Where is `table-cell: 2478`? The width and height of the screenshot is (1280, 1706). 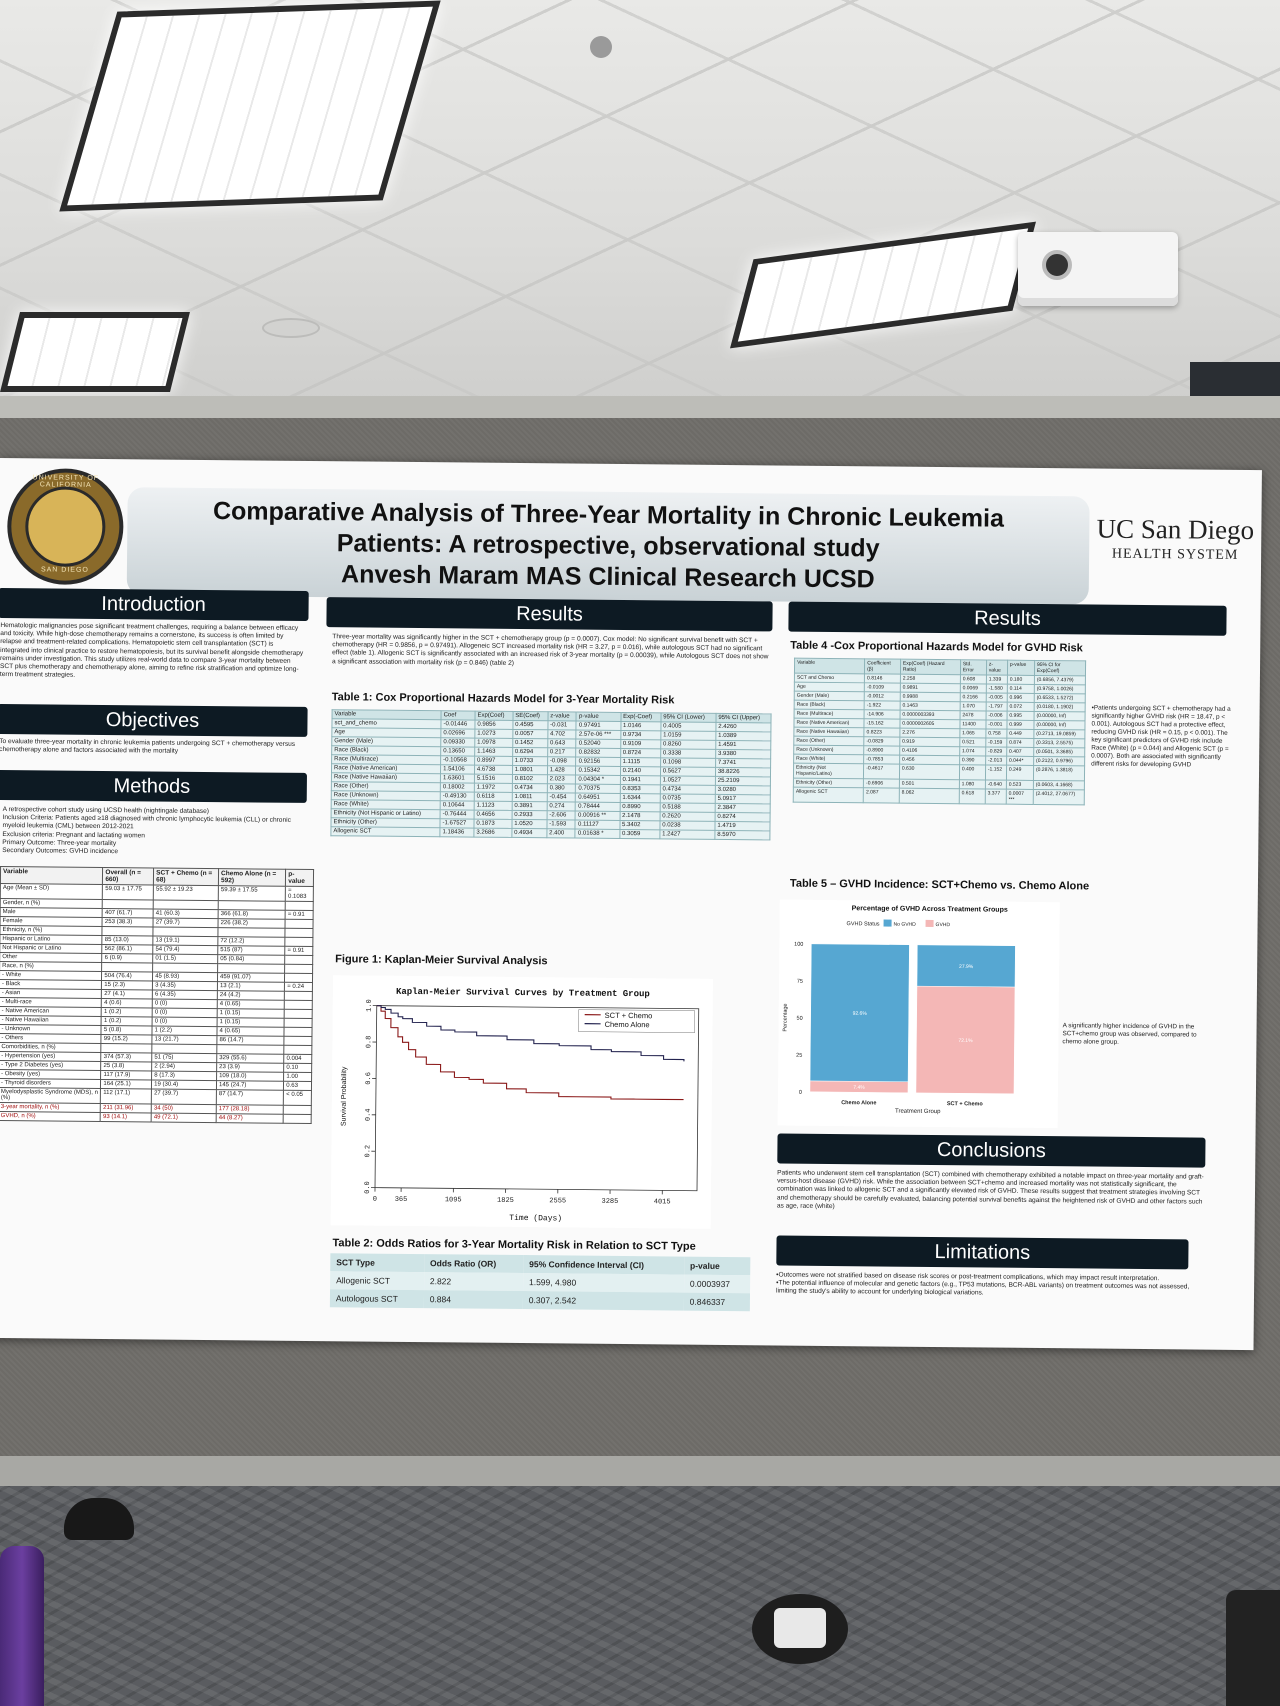
table-cell: 2478 is located at coordinates (972, 715).